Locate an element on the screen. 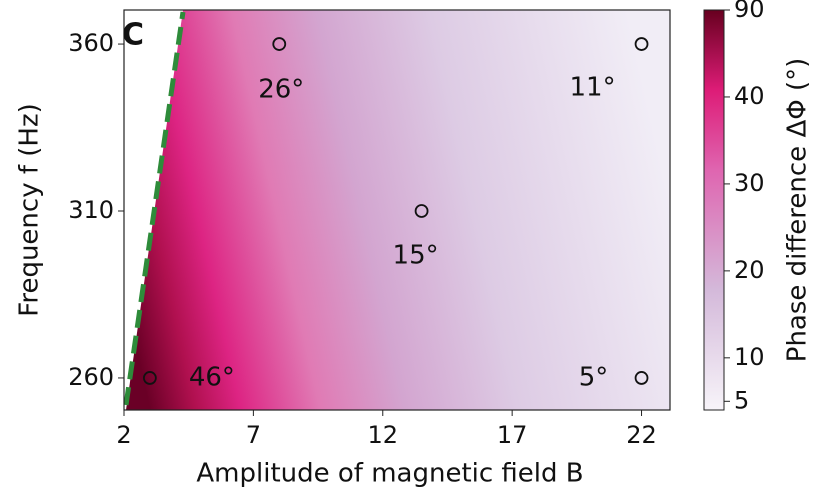 The height and width of the screenshot is (500, 814). colorbar-tick-label: 20 is located at coordinates (749, 270).